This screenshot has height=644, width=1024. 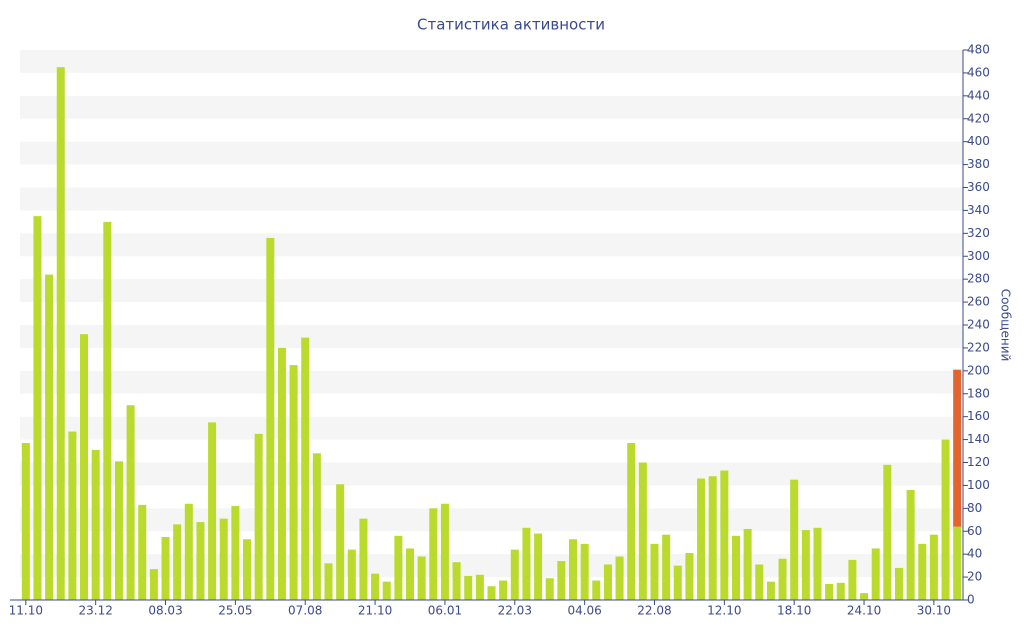 What do you see at coordinates (974, 531) in the screenshot?
I see `y-tick-label: 60` at bounding box center [974, 531].